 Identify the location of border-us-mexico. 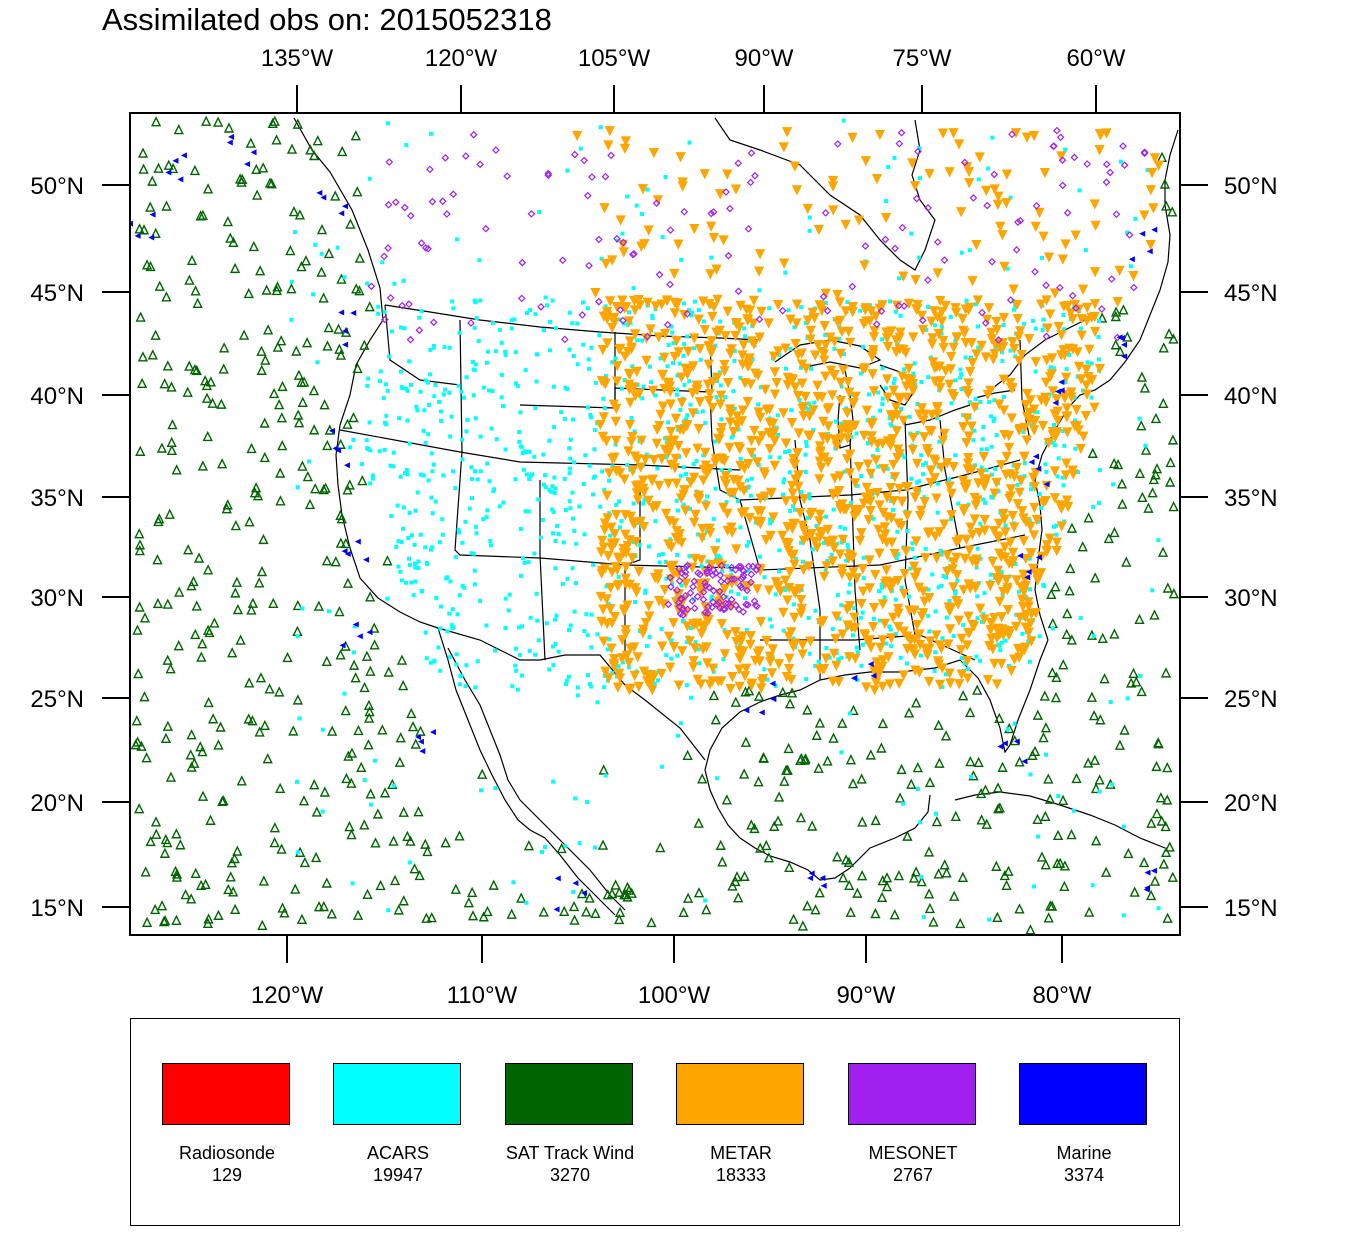
(571, 694).